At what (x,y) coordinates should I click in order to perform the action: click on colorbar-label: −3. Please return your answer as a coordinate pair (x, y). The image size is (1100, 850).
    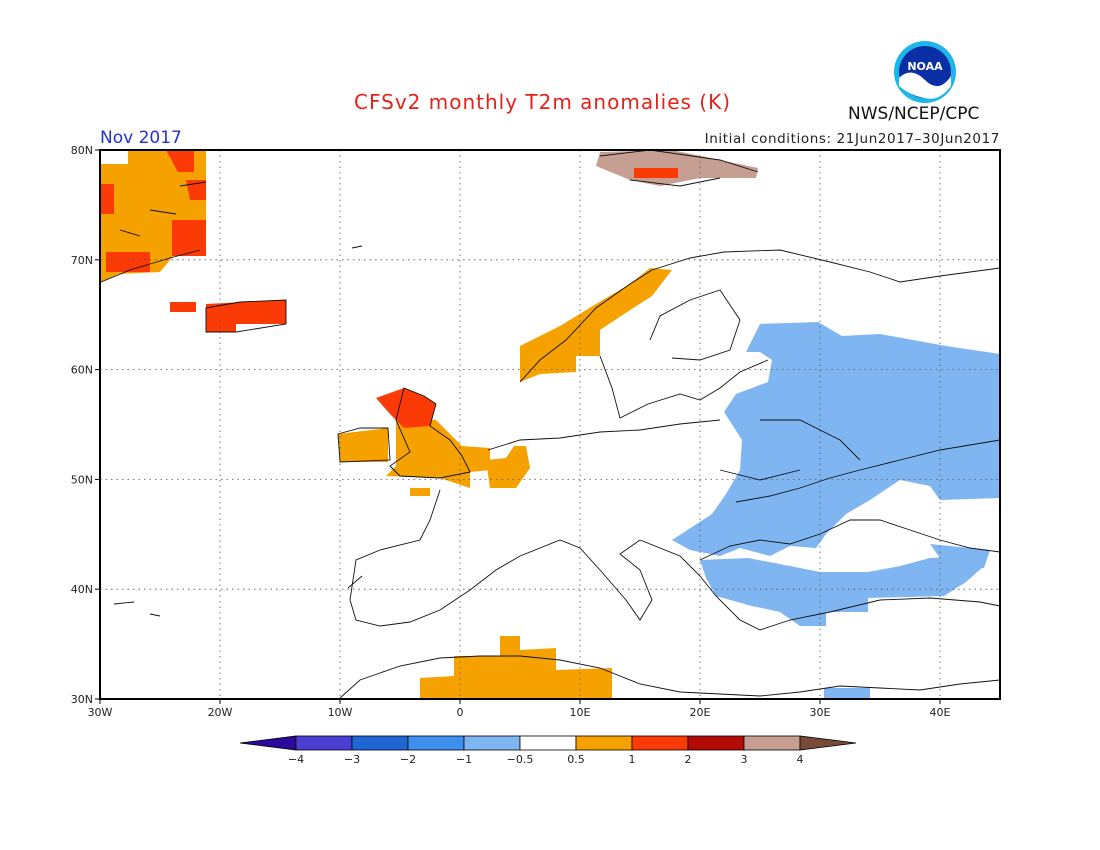
    Looking at the image, I should click on (352, 759).